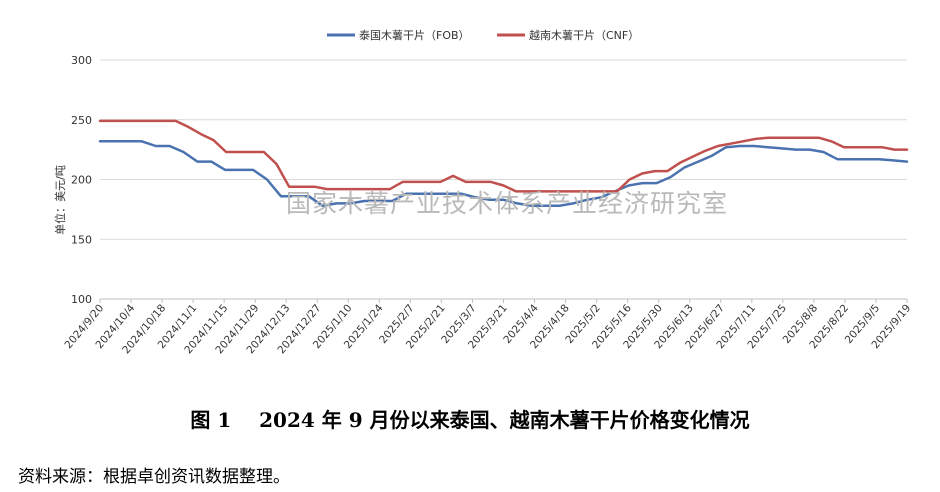 The height and width of the screenshot is (492, 940). Describe the element at coordinates (483, 35) in the screenshot. I see `legend: 泰国木薯干片（FOB） 越南木薯干片（CNF）` at that location.